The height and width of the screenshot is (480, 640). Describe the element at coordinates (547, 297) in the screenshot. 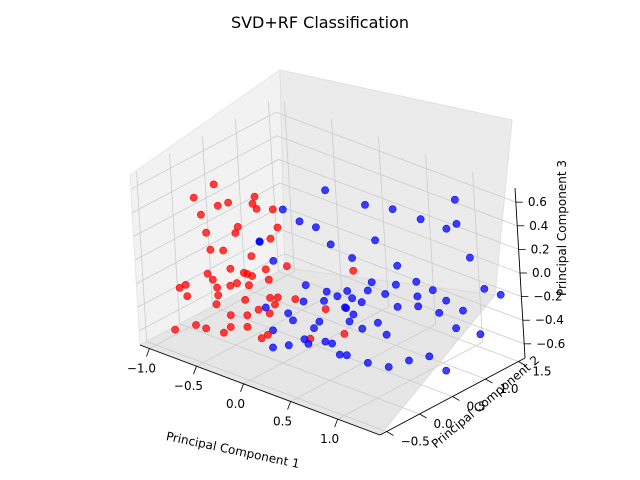

I see `z-tick-label: −0.2` at that location.